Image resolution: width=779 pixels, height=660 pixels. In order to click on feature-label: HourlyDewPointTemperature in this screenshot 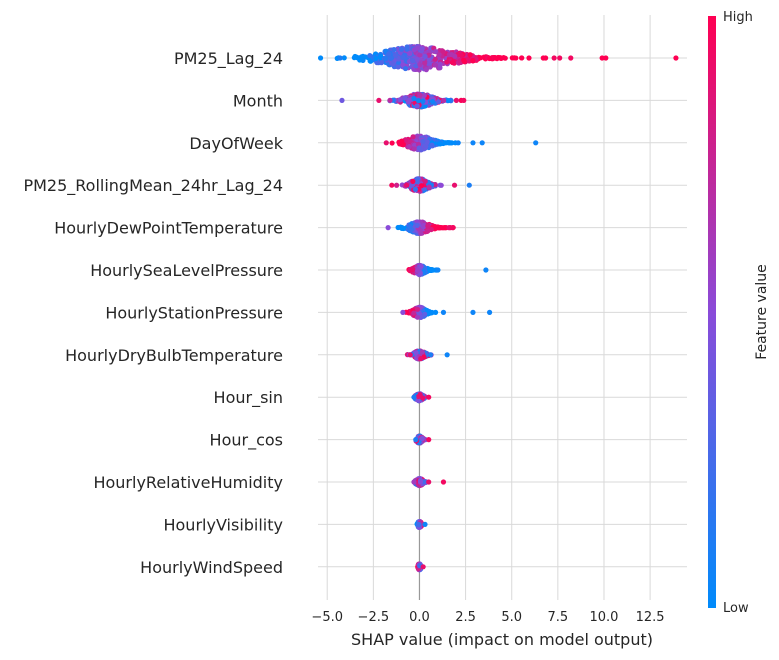, I will do `click(168, 228)`.